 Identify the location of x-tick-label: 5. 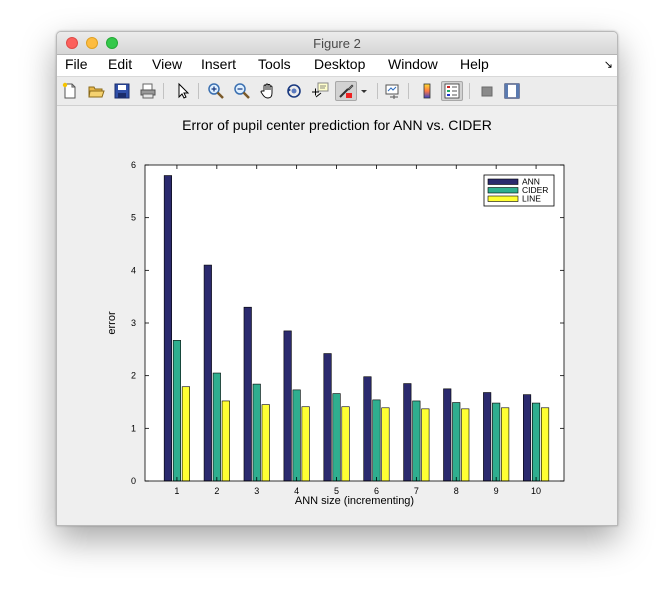
(336, 491).